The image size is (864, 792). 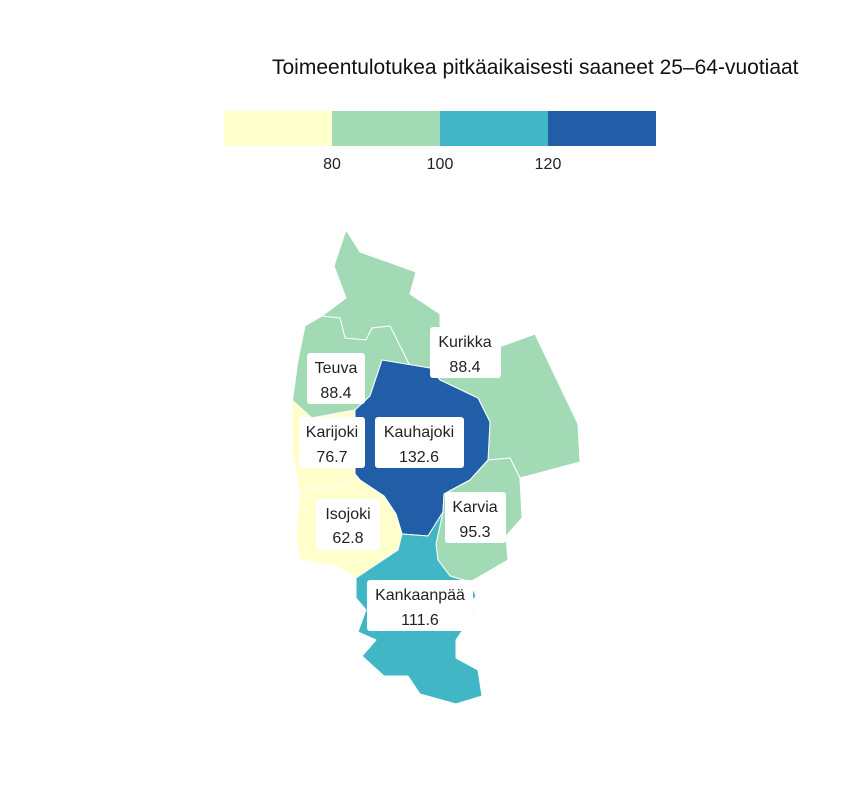 I want to click on legend-tick-100: 100, so click(x=440, y=164).